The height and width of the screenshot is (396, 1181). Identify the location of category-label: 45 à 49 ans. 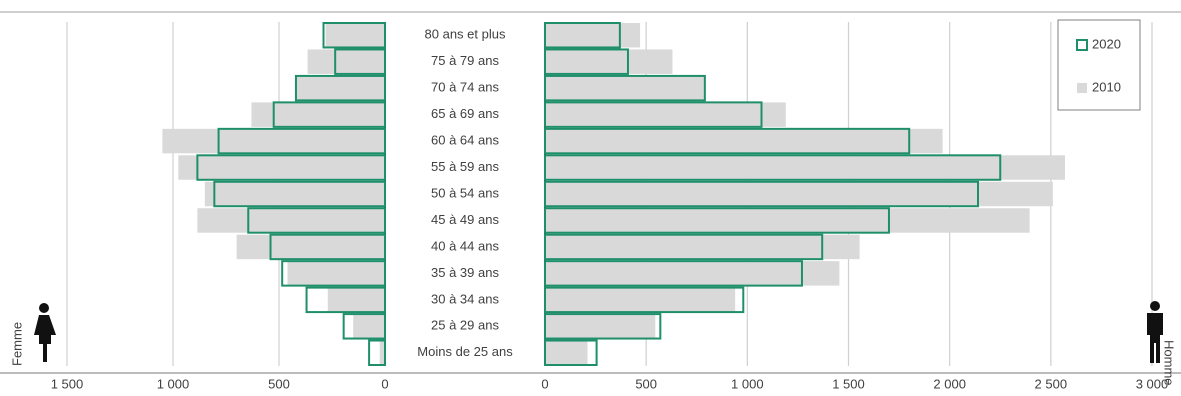
(465, 219).